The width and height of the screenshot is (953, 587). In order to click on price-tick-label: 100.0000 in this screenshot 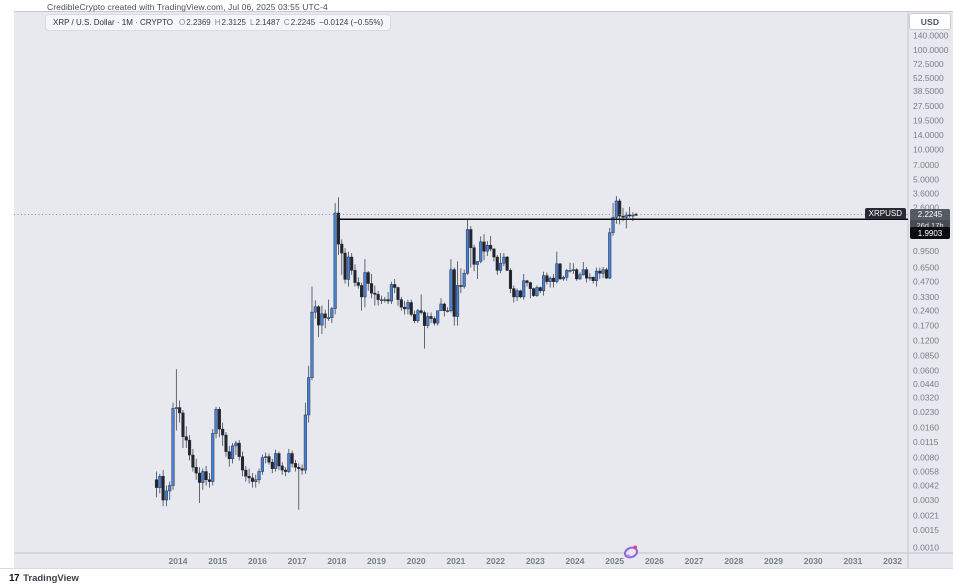, I will do `click(931, 50)`.